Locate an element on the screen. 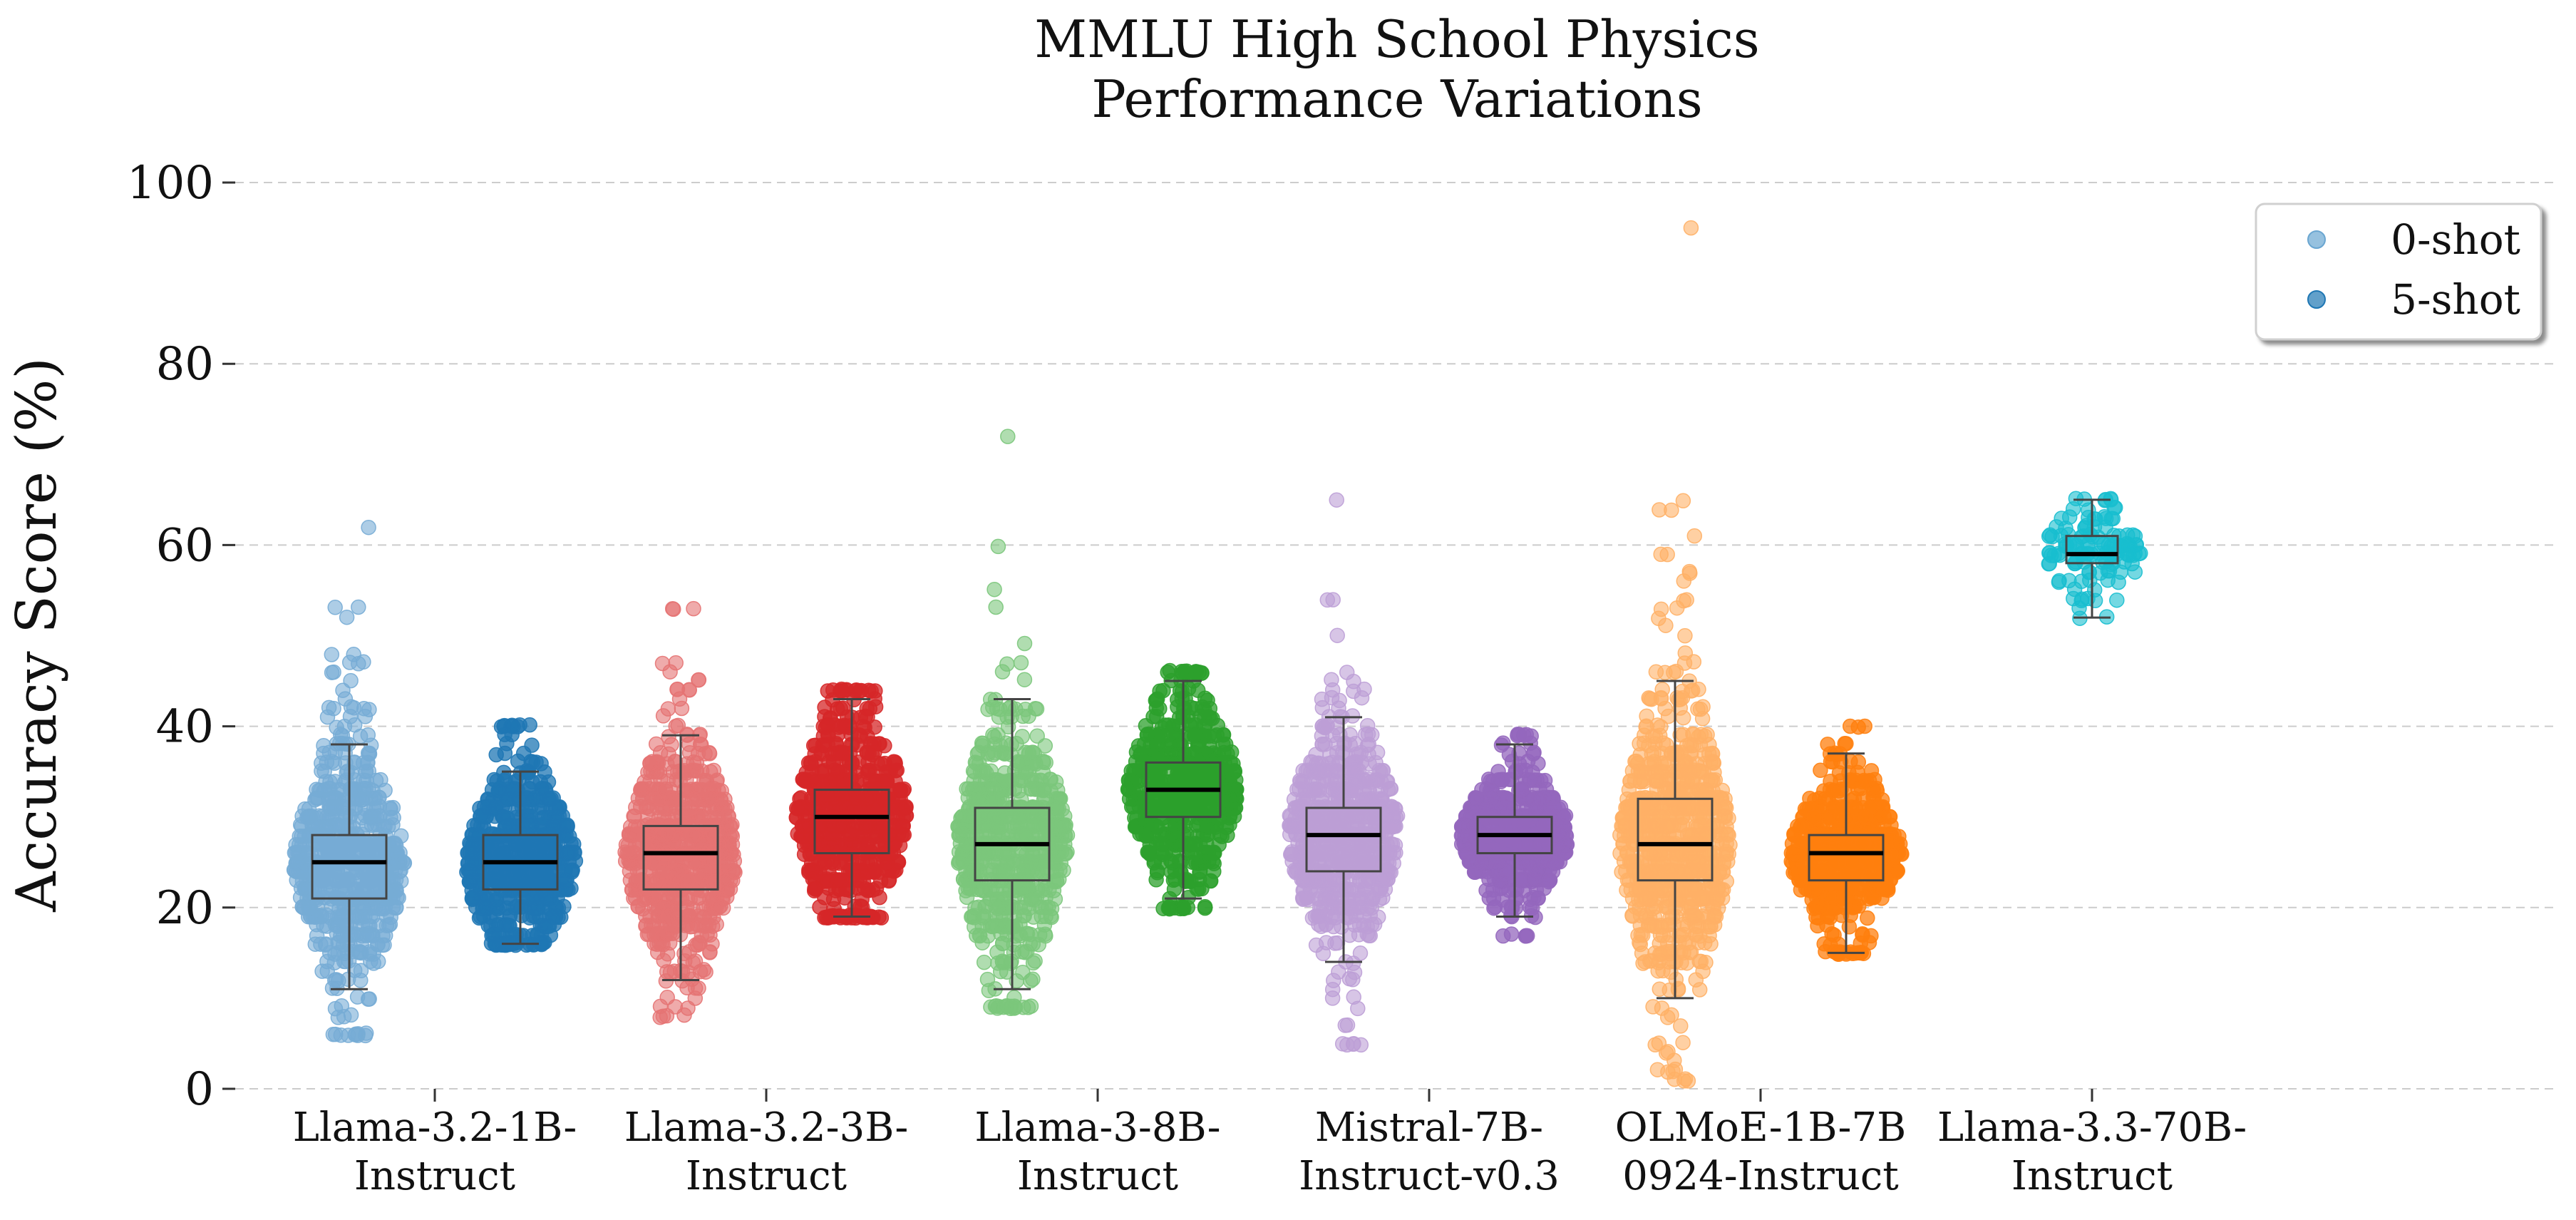  y-tick-label: 100 is located at coordinates (170, 184).